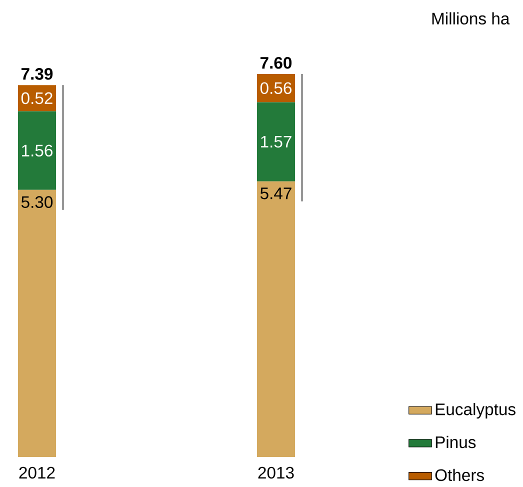  Describe the element at coordinates (276, 194) in the screenshot. I see `data-label: 5.47` at that location.